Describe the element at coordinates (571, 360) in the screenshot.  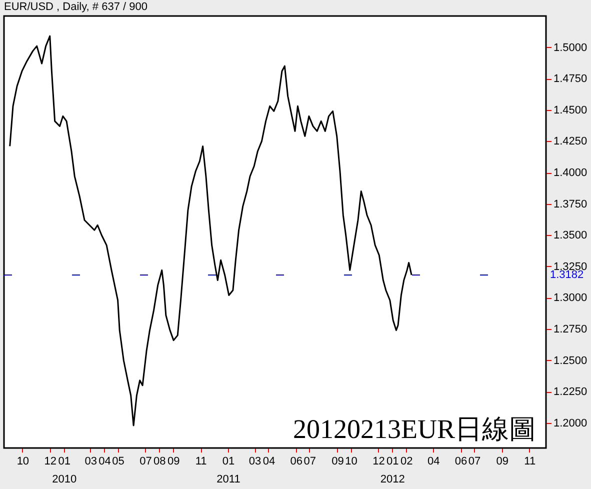
I see `y-tick-label: 1.2500` at that location.